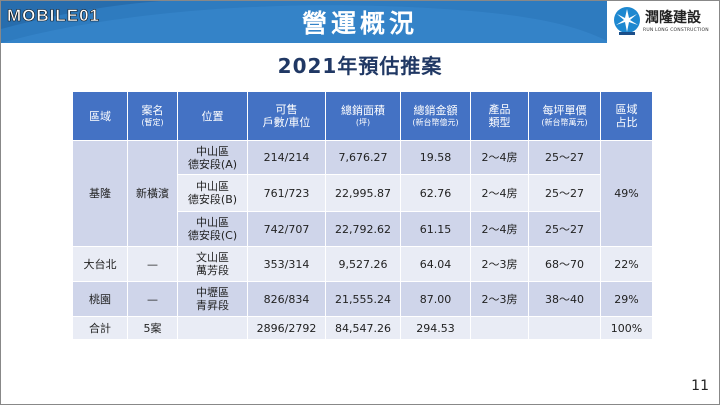 Image resolution: width=720 pixels, height=405 pixels. Describe the element at coordinates (152, 193) in the screenshot. I see `cell-project: 新橫濱` at that location.